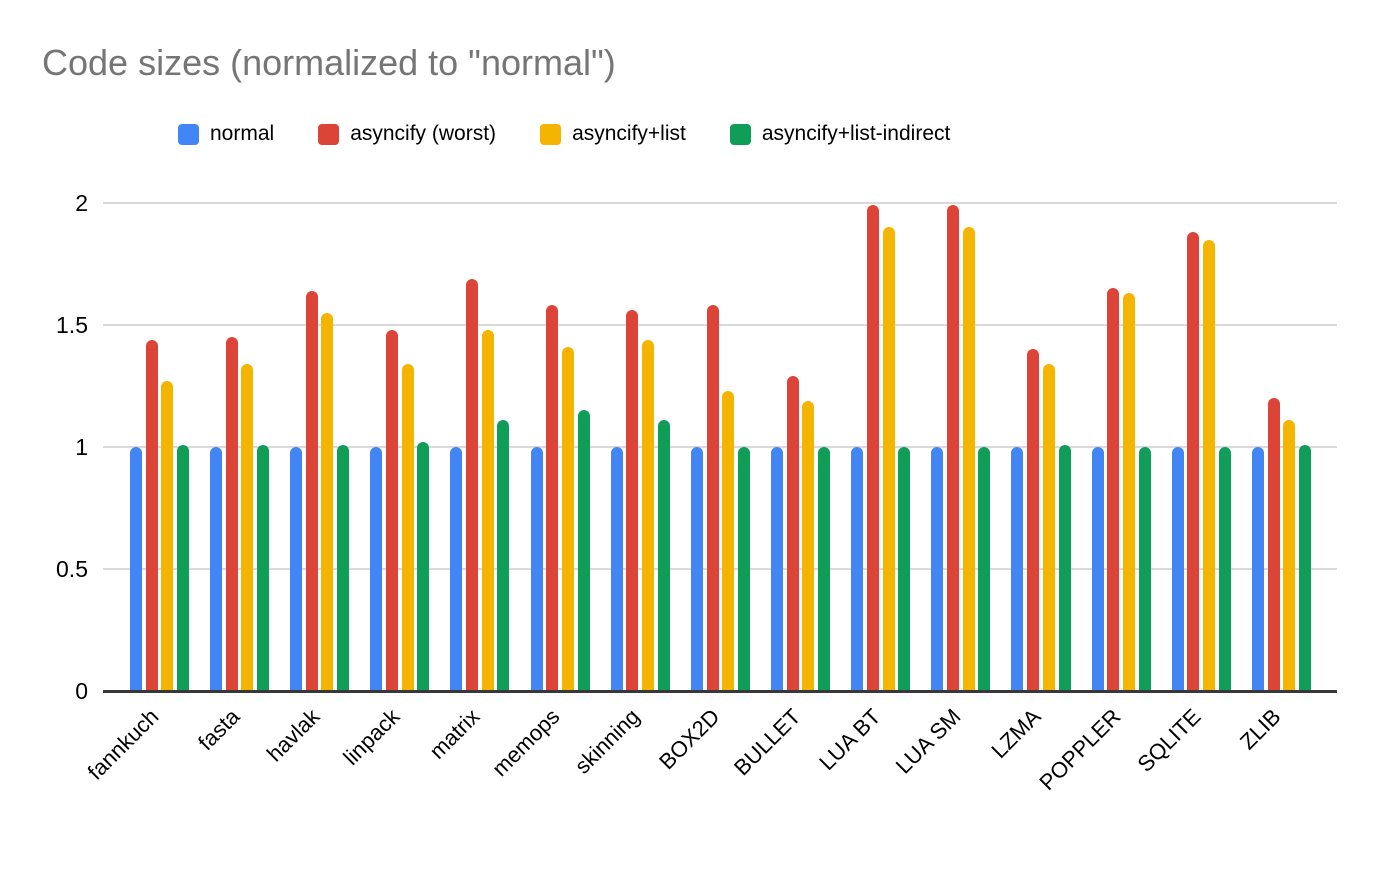  Describe the element at coordinates (503, 555) in the screenshot. I see `bar-asyncify-list-indirect-matrix` at that location.